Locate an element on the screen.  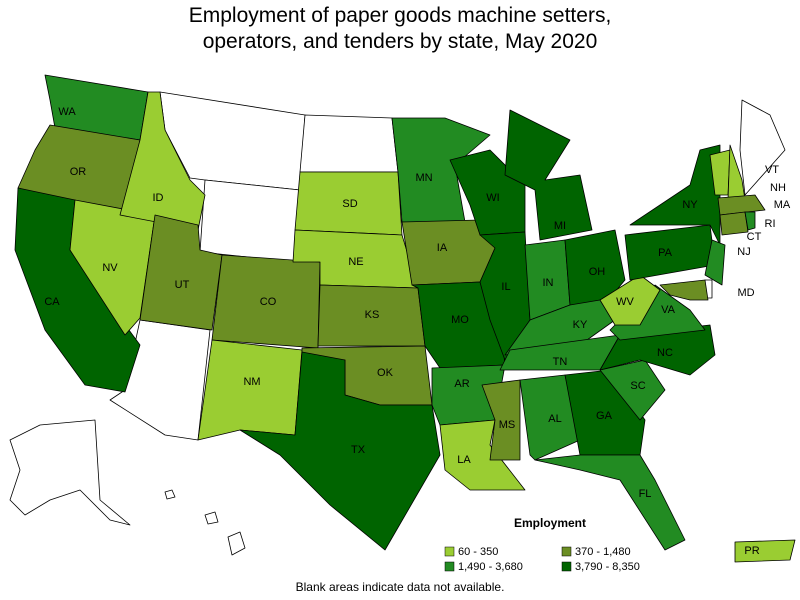
state-label: CO is located at coordinates (268, 302).